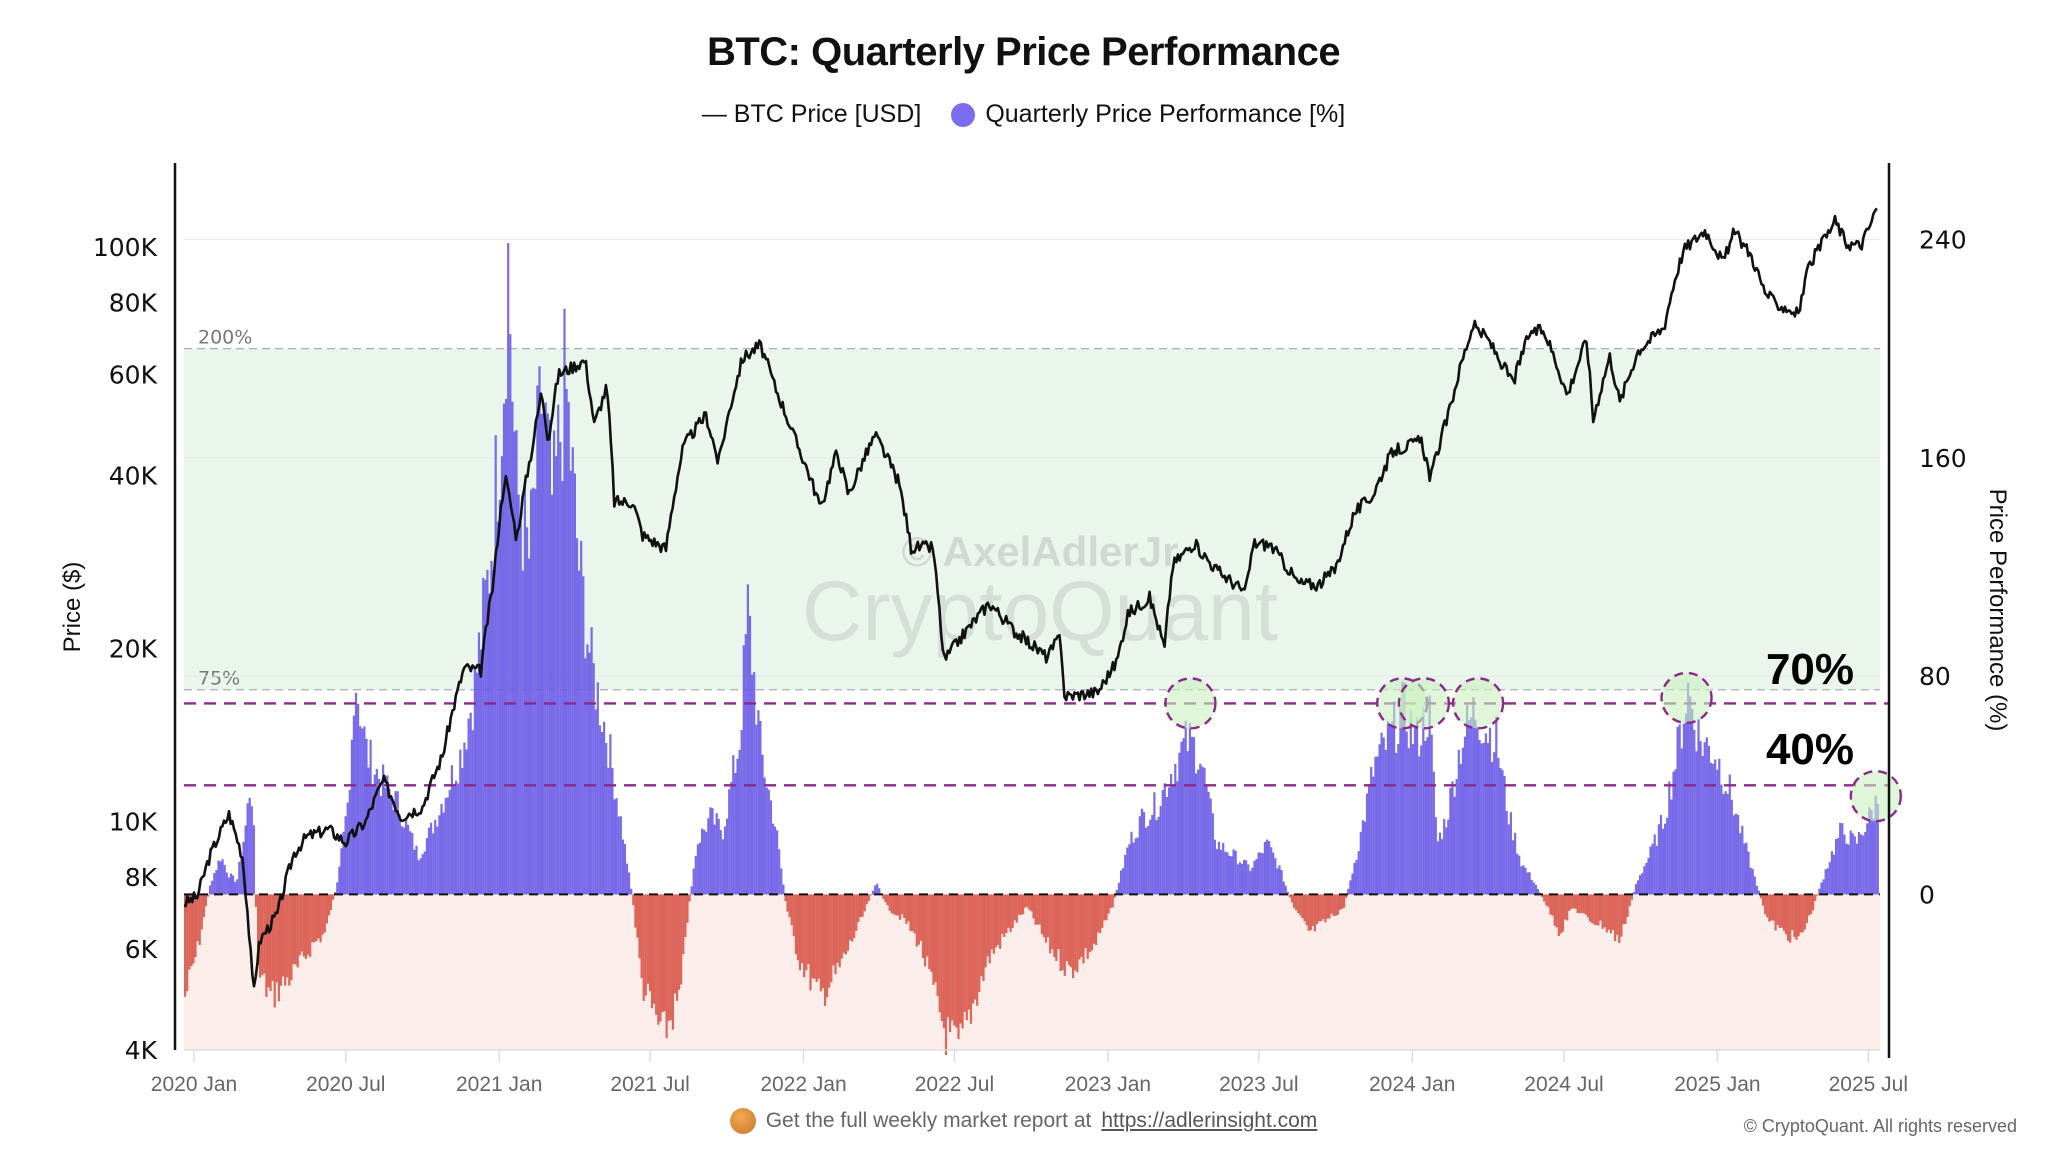  I want to click on legend-item-btc-price: — BTC Price [USD], so click(811, 114).